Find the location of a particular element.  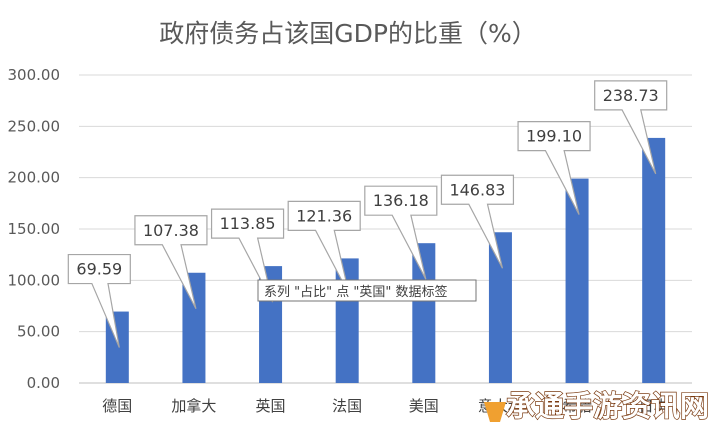

data-label-callout: 199.10 is located at coordinates (554, 167).